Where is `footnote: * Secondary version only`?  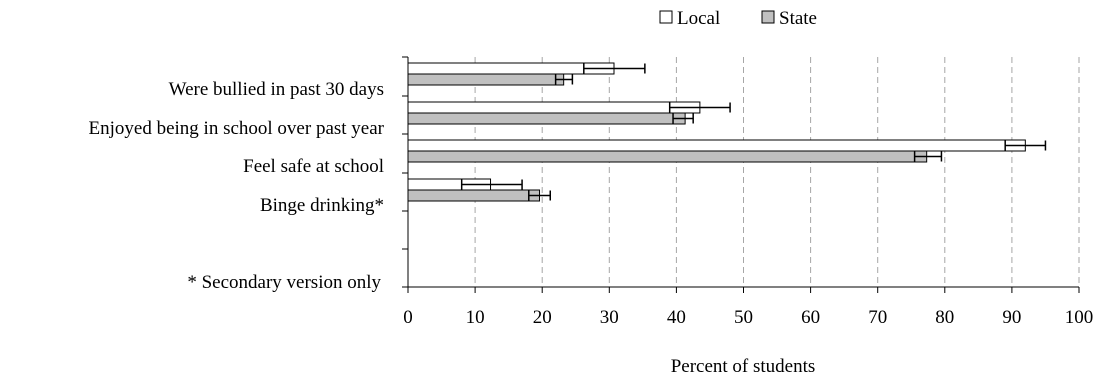
footnote: * Secondary version only is located at coordinates (284, 282).